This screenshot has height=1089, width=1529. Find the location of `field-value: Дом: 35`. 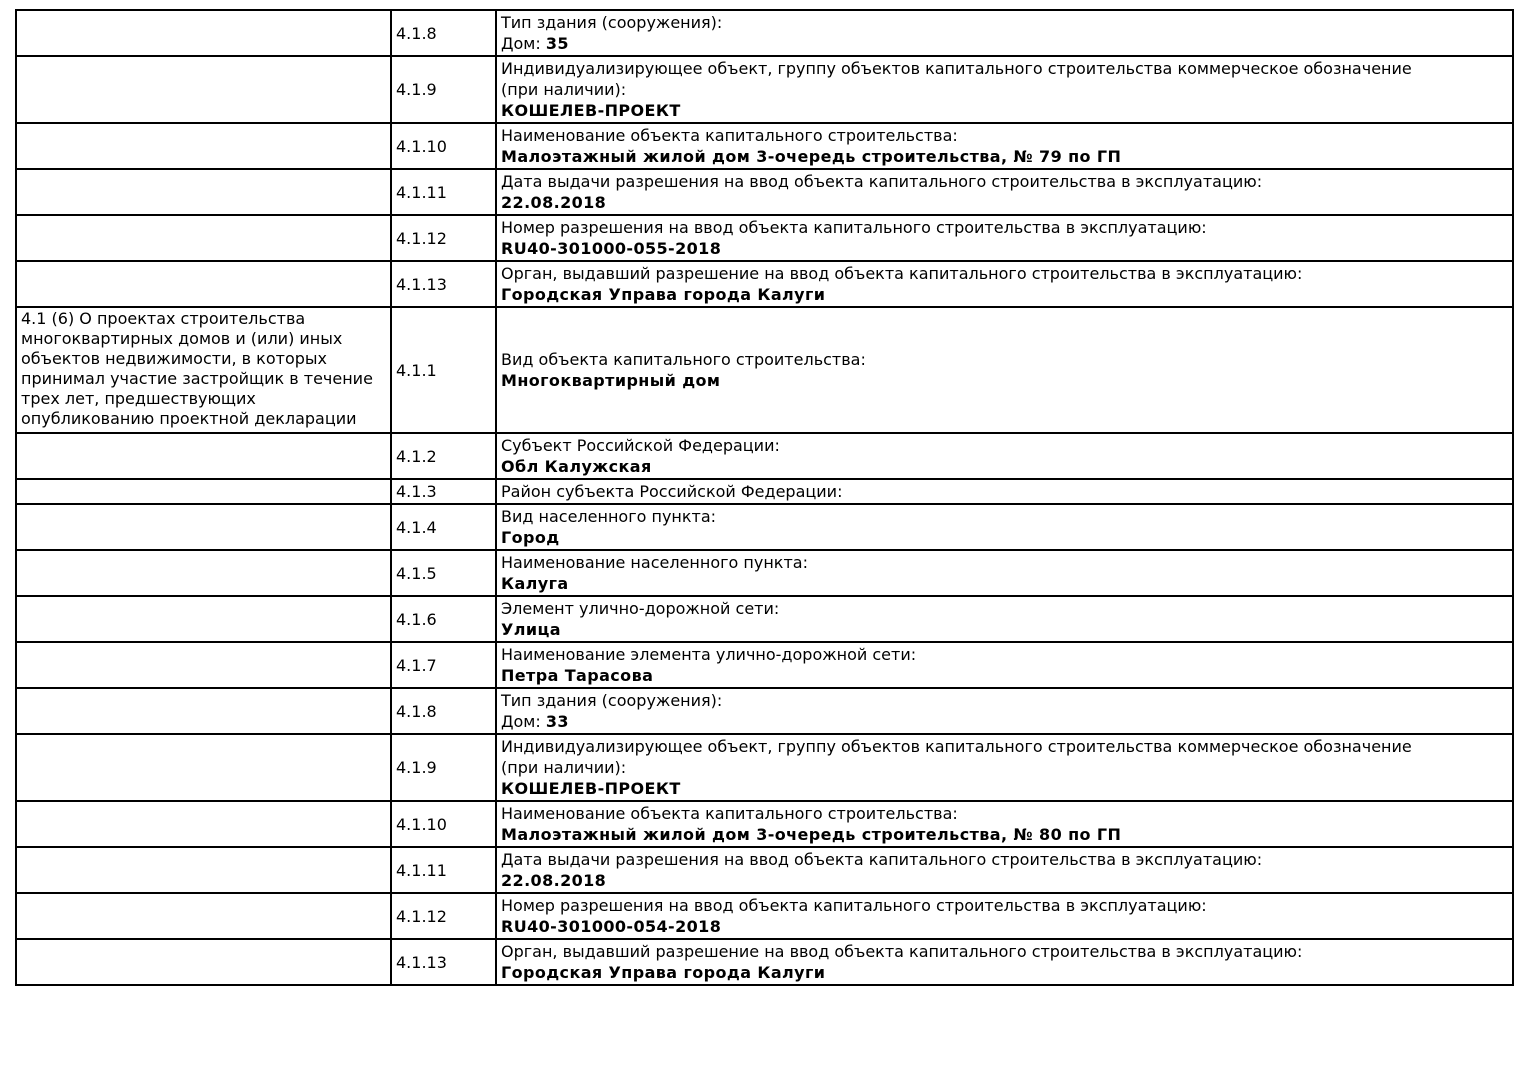

field-value: Дом: 35 is located at coordinates (1004, 43).